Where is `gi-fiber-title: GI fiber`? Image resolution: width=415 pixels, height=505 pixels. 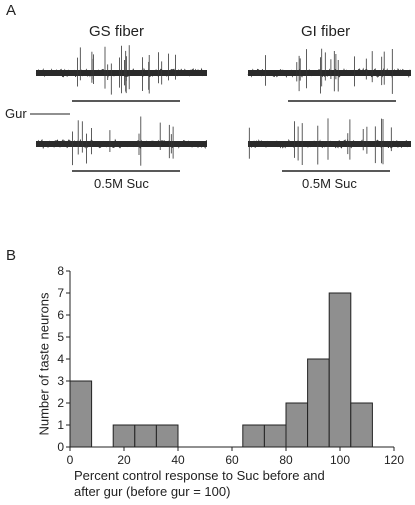
gi-fiber-title: GI fiber is located at coordinates (326, 31).